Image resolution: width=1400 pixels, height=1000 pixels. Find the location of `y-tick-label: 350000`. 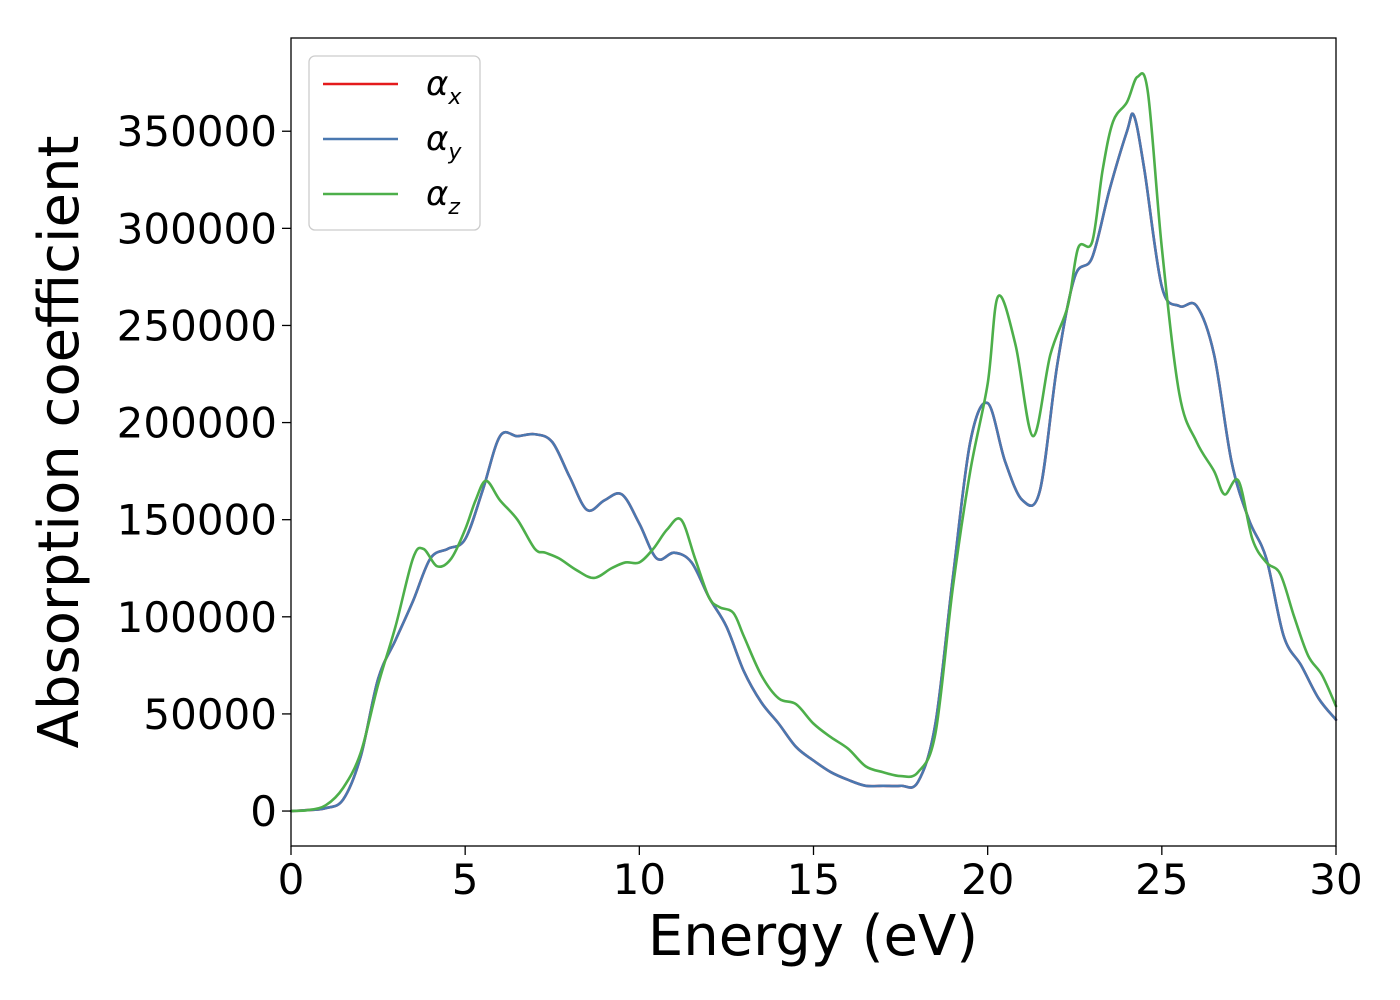

y-tick-label: 350000 is located at coordinates (197, 131).